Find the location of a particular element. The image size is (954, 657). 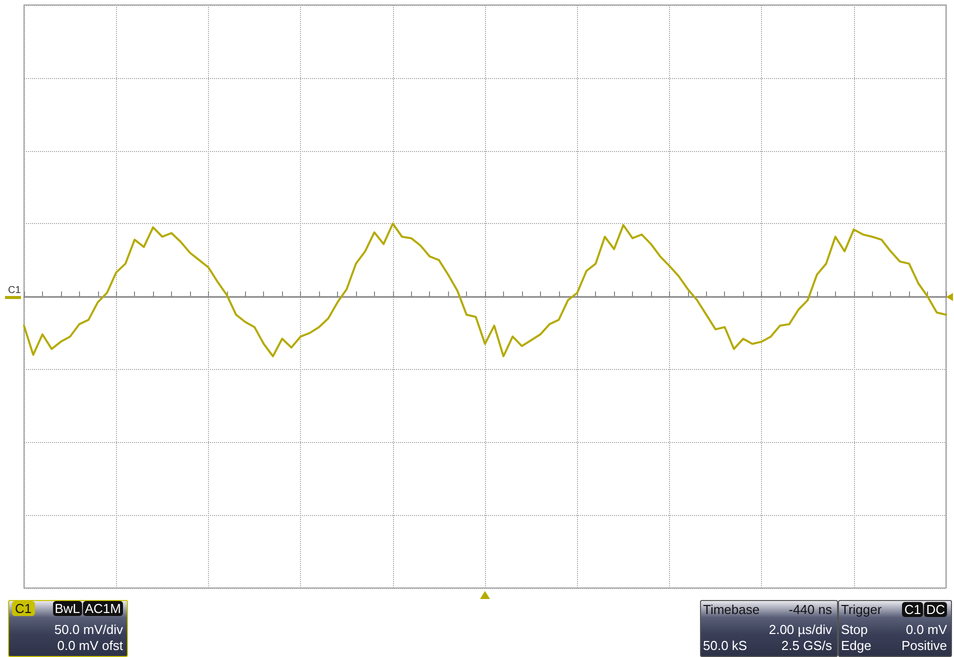

text: Trigger is located at coordinates (861, 609).